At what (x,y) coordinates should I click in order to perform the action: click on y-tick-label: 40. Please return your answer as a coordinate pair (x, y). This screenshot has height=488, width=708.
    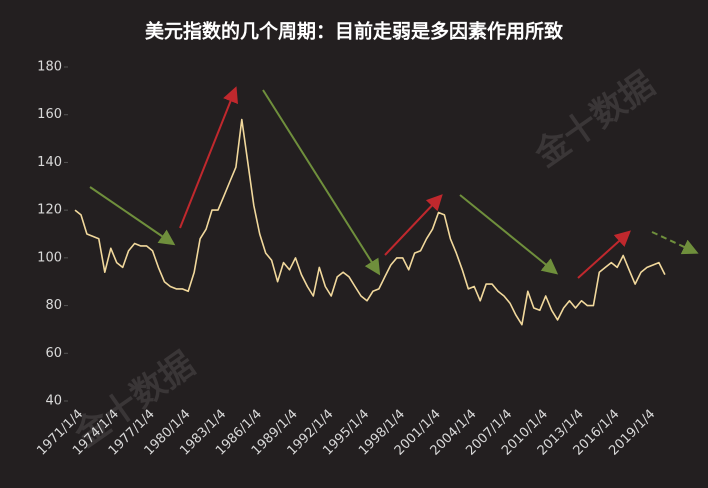
    Looking at the image, I should click on (53, 401).